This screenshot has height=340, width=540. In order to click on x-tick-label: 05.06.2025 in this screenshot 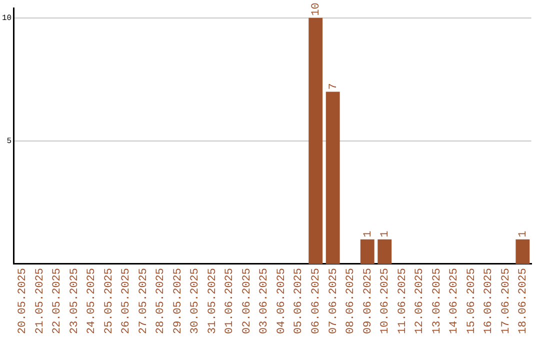, I will do `click(299, 301)`.